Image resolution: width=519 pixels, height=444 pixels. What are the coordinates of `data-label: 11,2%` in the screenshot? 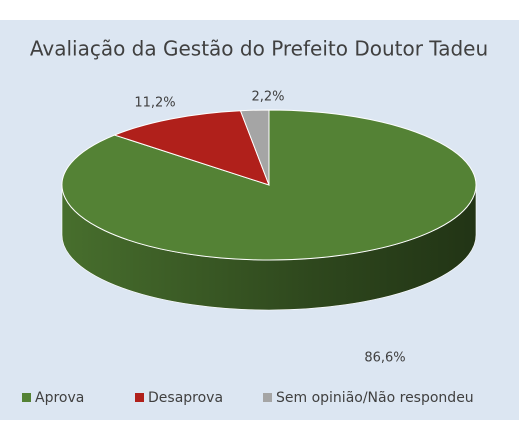 It's located at (154, 103).